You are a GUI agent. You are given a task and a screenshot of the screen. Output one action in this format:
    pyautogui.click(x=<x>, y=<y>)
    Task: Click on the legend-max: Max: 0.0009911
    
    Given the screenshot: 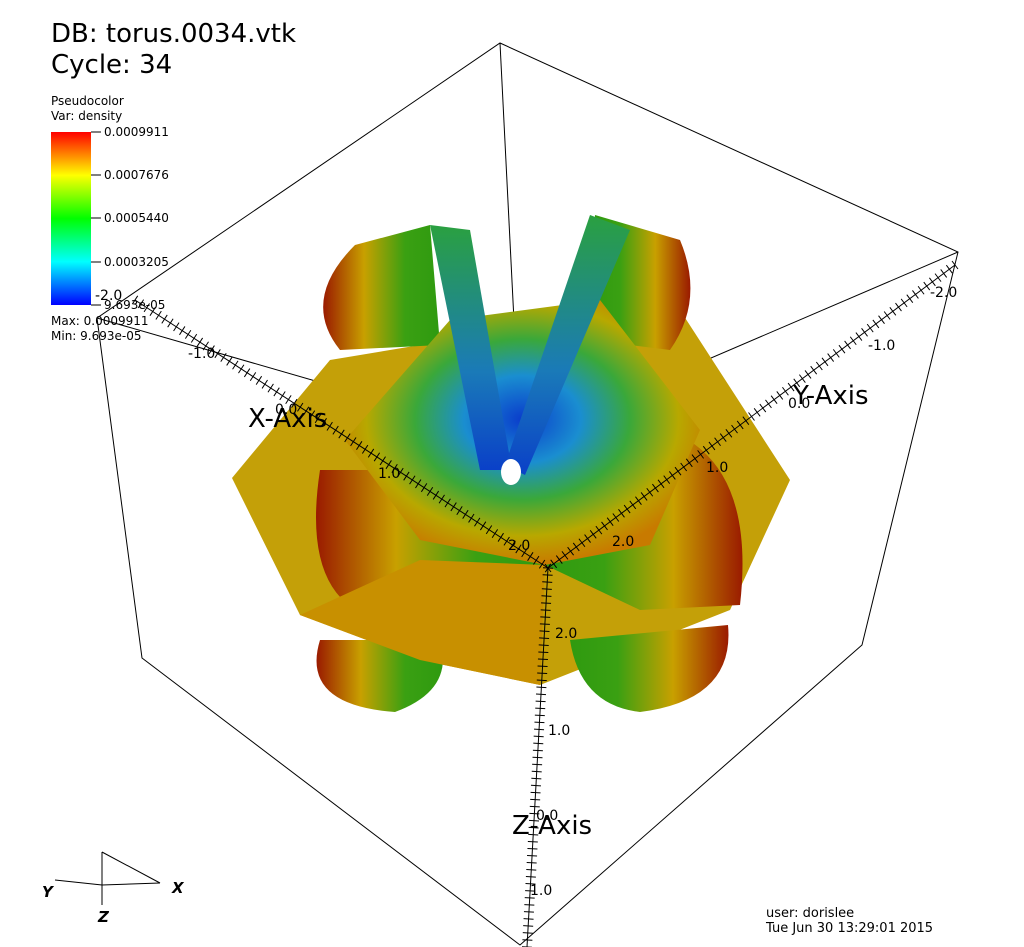 What is the action you would take?
    pyautogui.click(x=100, y=321)
    